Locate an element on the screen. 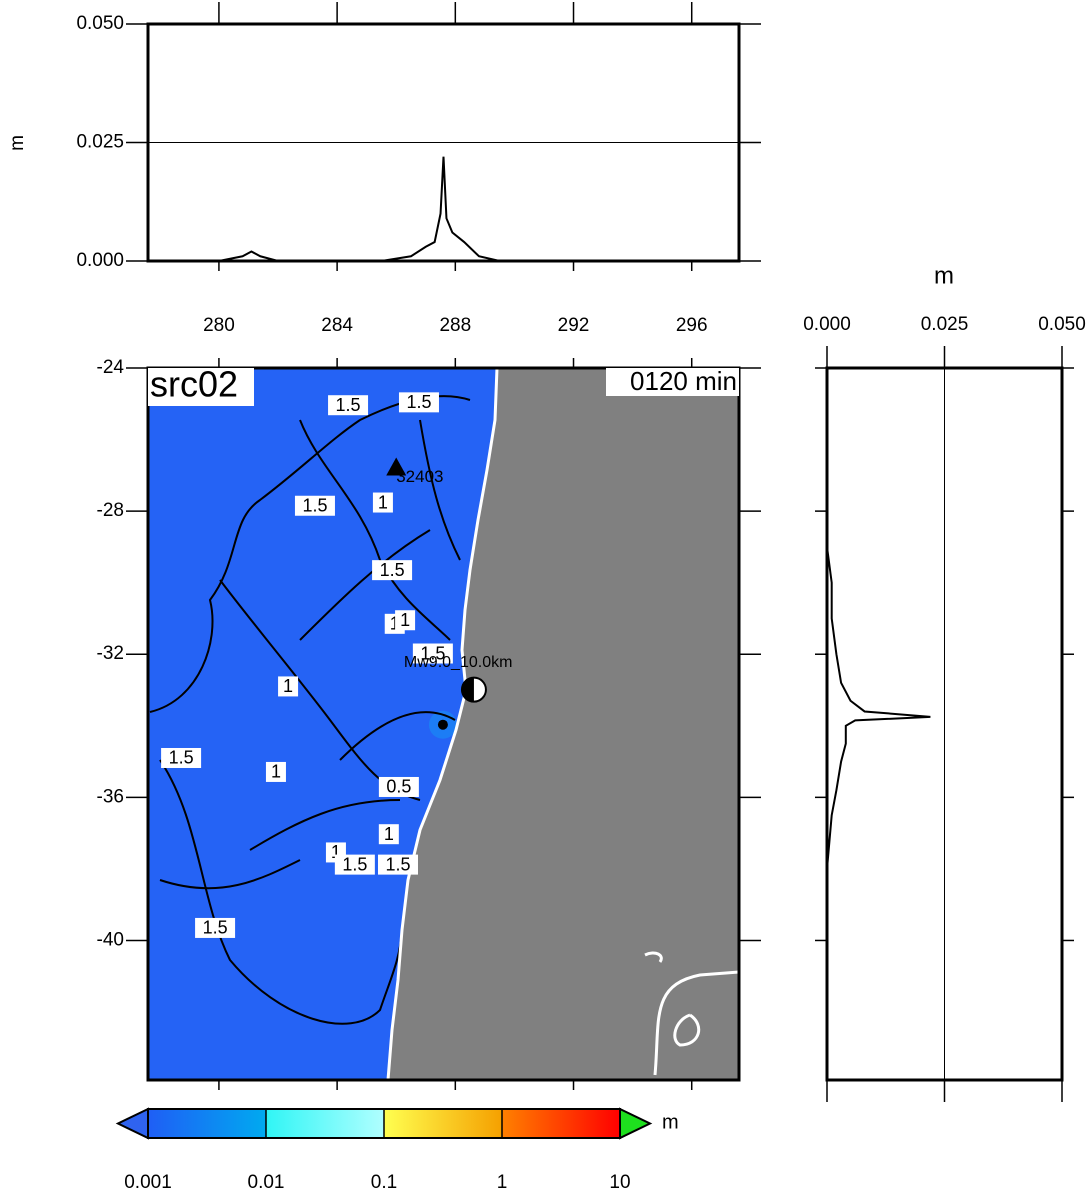 This screenshot has height=1203, width=1088. y-tick-label: -24 is located at coordinates (111, 367).